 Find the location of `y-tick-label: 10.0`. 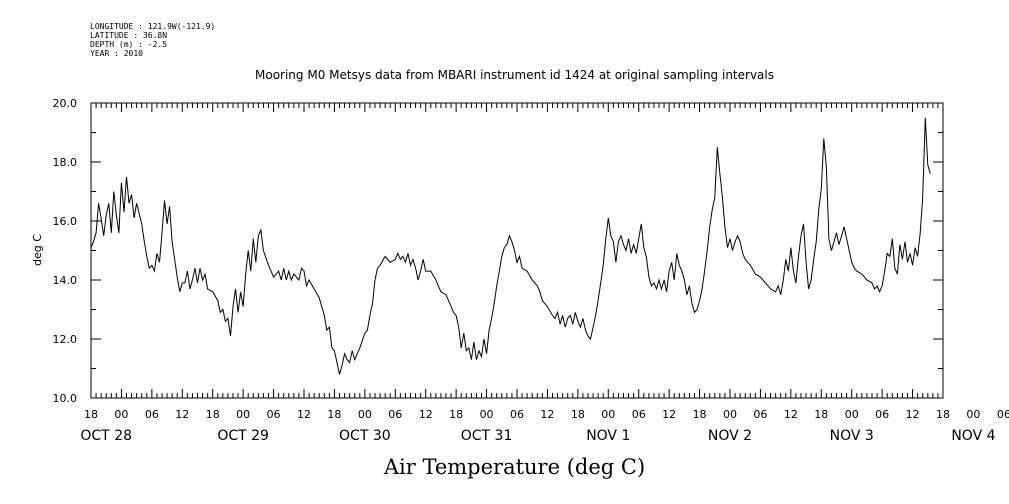

y-tick-label: 10.0 is located at coordinates (65, 398).